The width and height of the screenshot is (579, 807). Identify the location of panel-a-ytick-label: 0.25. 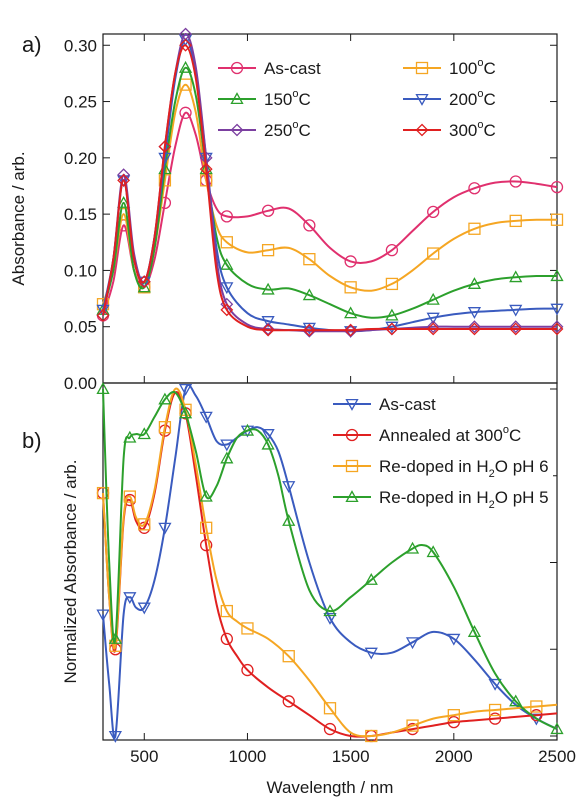
(80, 102).